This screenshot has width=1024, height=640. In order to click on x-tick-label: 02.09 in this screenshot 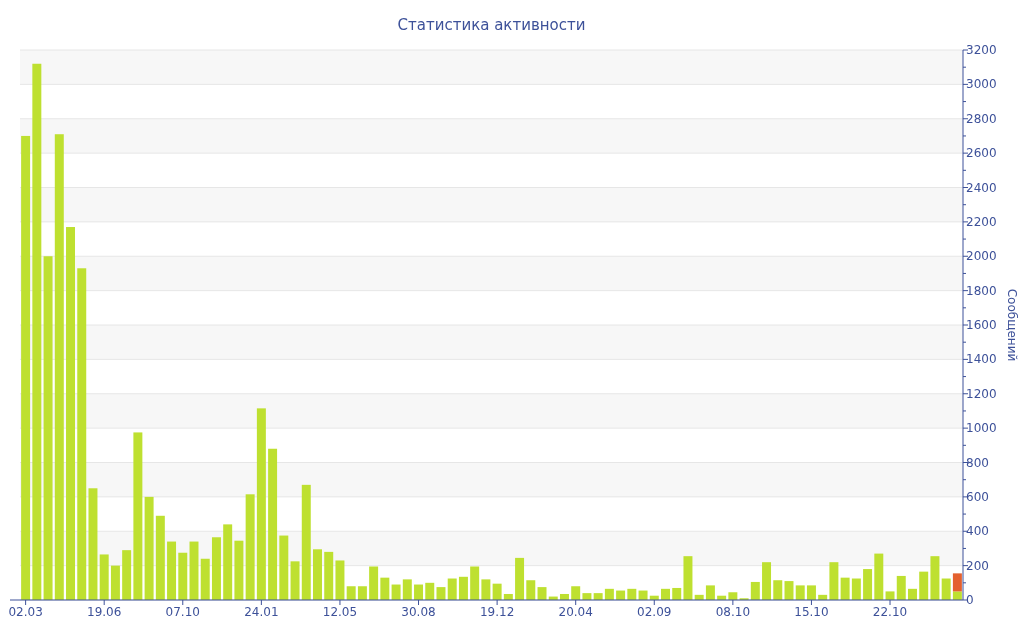, I will do `click(654, 612)`.